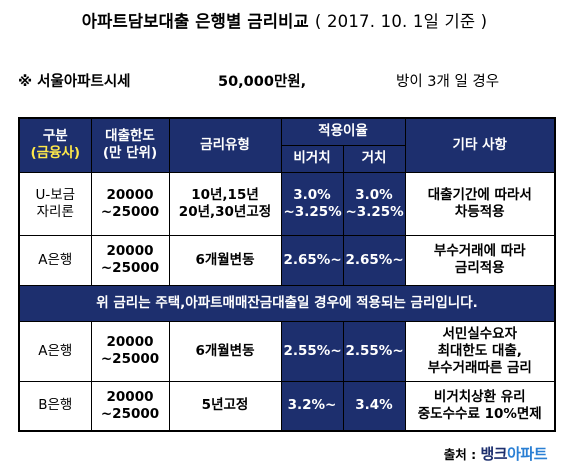  What do you see at coordinates (225, 406) in the screenshot?
I see `row-rate-type: 5년고정` at bounding box center [225, 406].